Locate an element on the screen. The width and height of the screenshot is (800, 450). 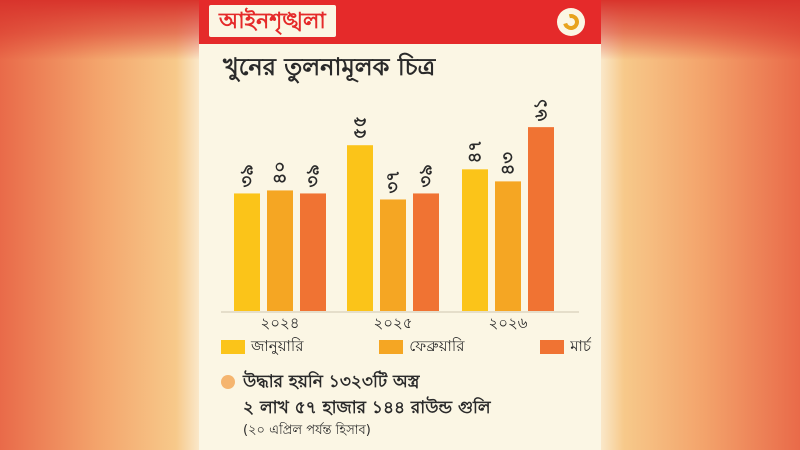
legend-item-march: মার্চ is located at coordinates (565, 347).